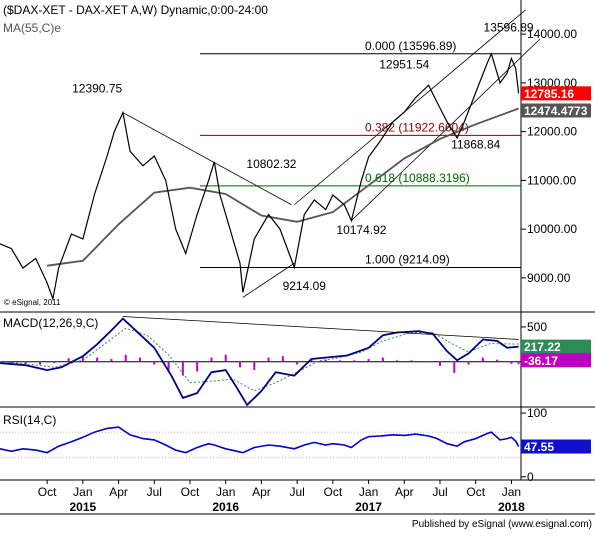 Image resolution: width=595 pixels, height=537 pixels. What do you see at coordinates (541, 361) in the screenshot?
I see `macd-hist-badge: -36.17` at bounding box center [541, 361].